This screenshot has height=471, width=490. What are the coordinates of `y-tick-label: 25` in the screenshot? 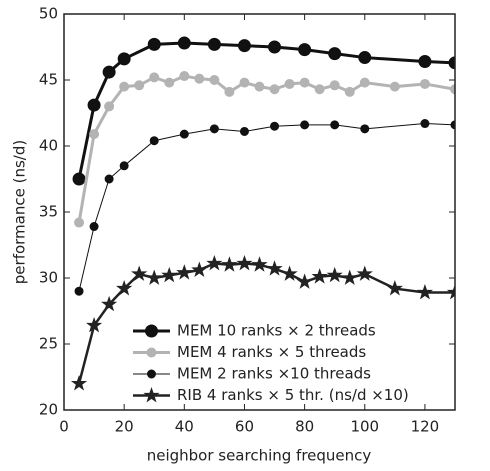 It's located at (48, 344).